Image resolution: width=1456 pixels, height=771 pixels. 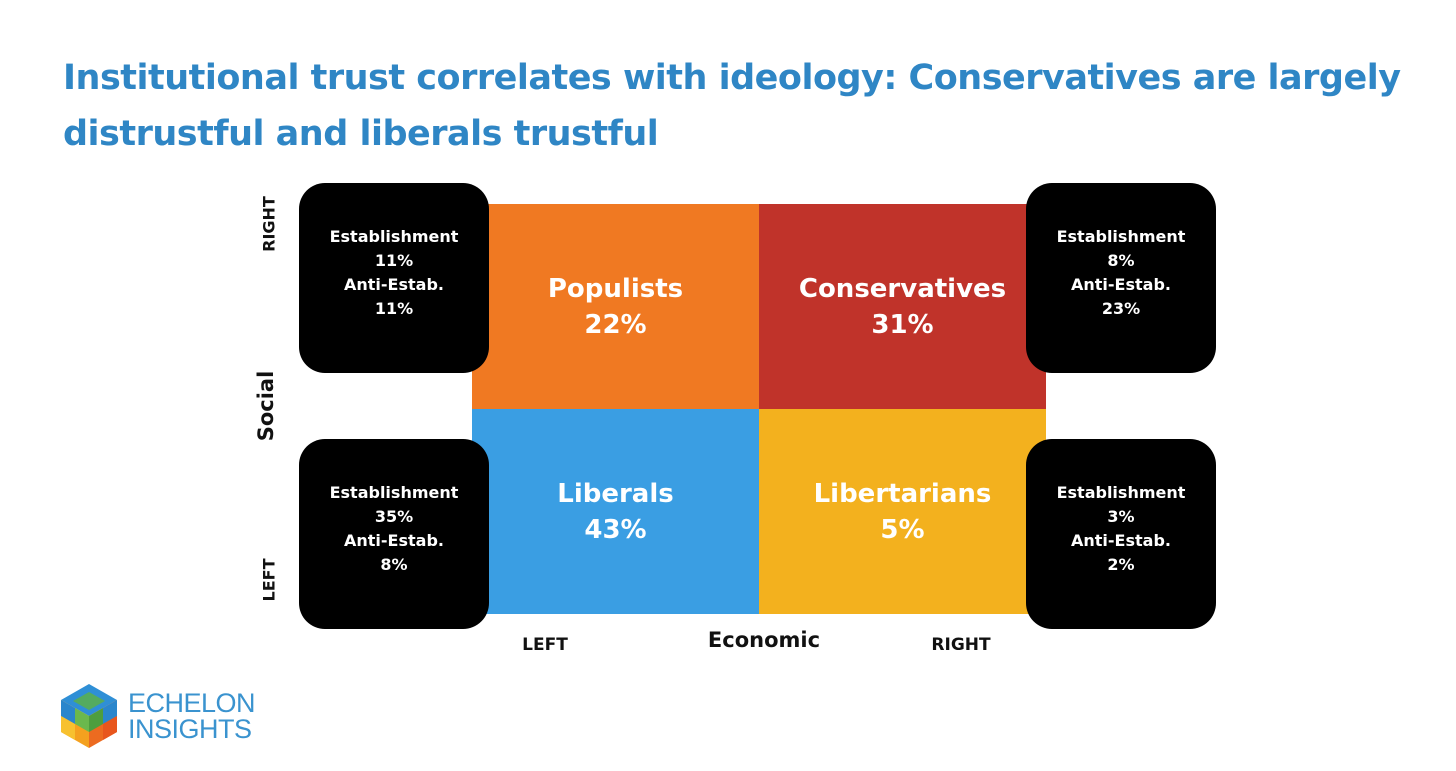 What do you see at coordinates (192, 703) in the screenshot?
I see `logo-line-1: ECHELON` at bounding box center [192, 703].